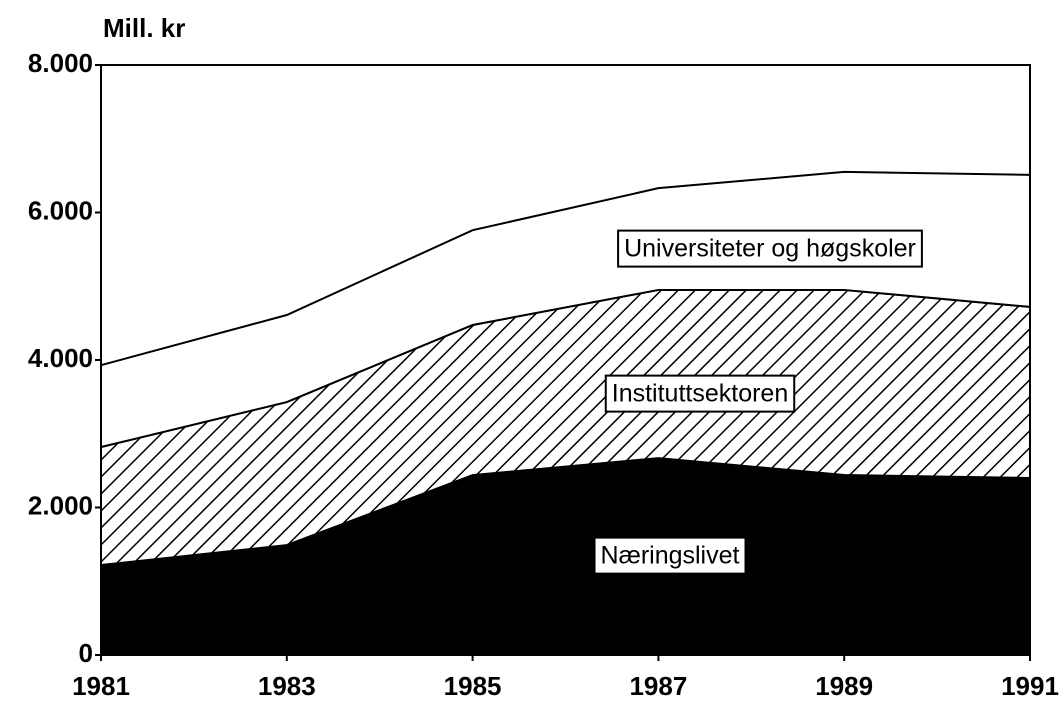  What do you see at coordinates (60, 358) in the screenshot?
I see `y-tick-label: 4.000` at bounding box center [60, 358].